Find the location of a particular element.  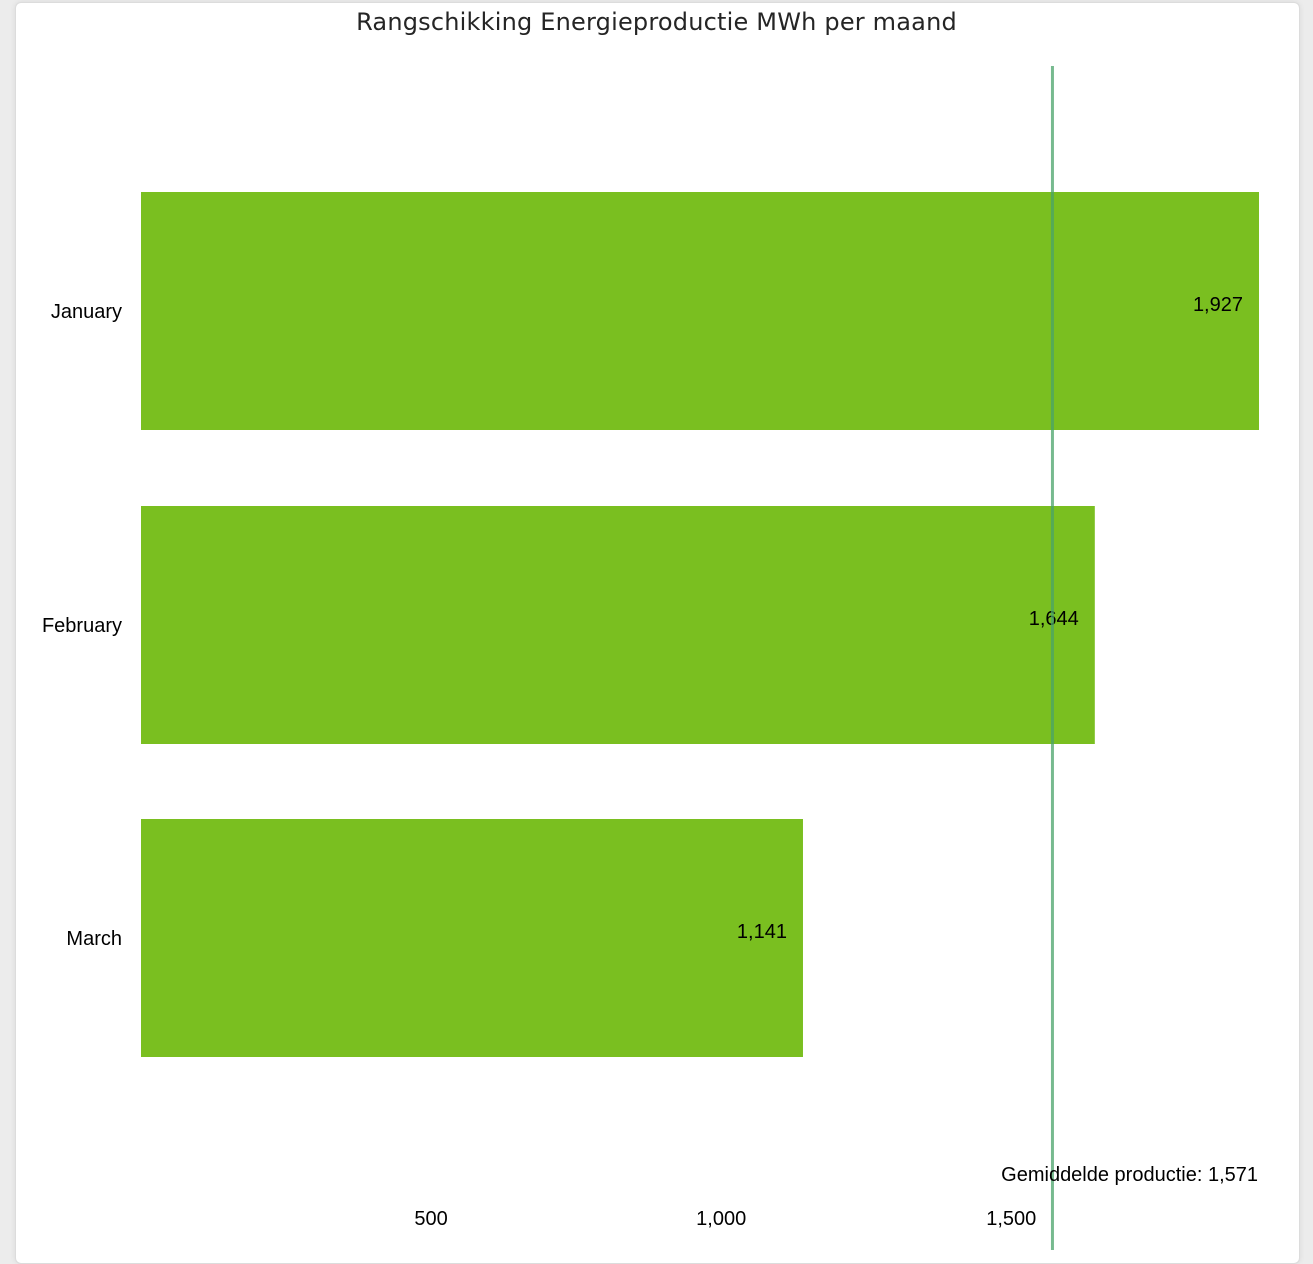

x-axis-ticks: 500 1,000 1,500 is located at coordinates (725, 1219).